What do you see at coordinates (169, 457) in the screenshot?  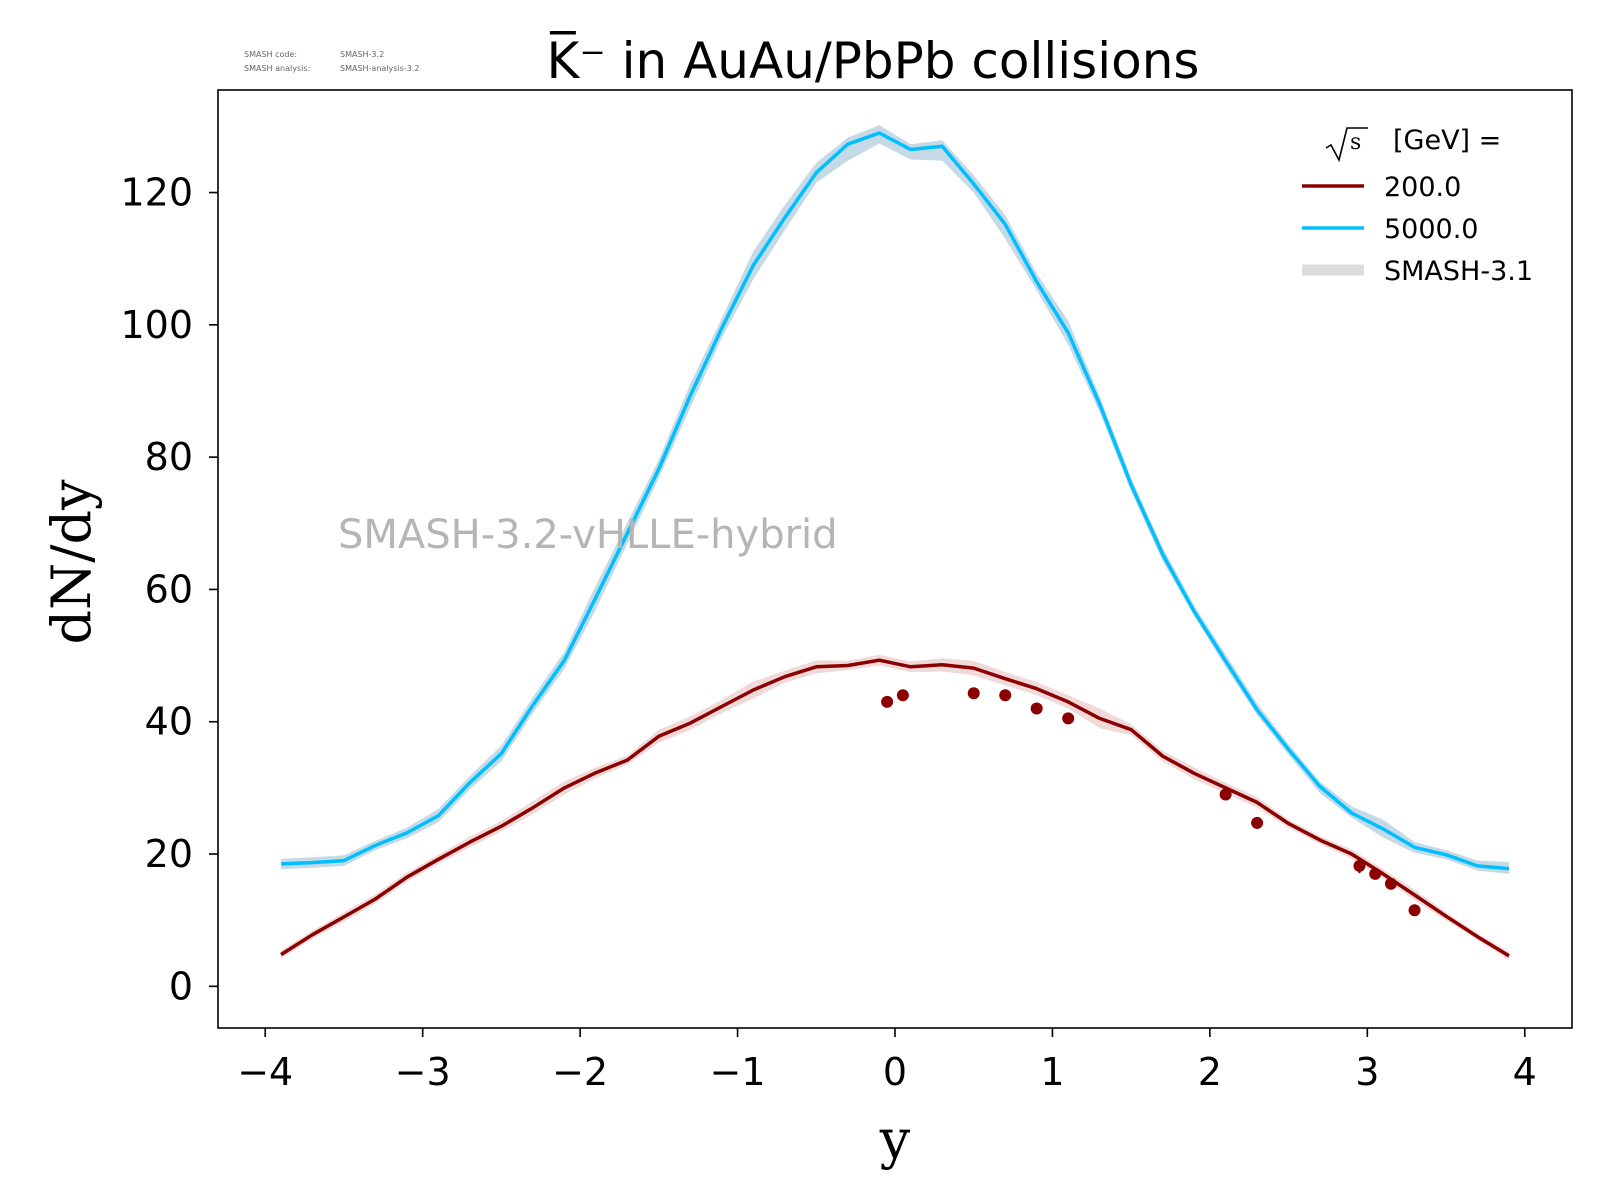 I see `y-tick-label: 80` at bounding box center [169, 457].